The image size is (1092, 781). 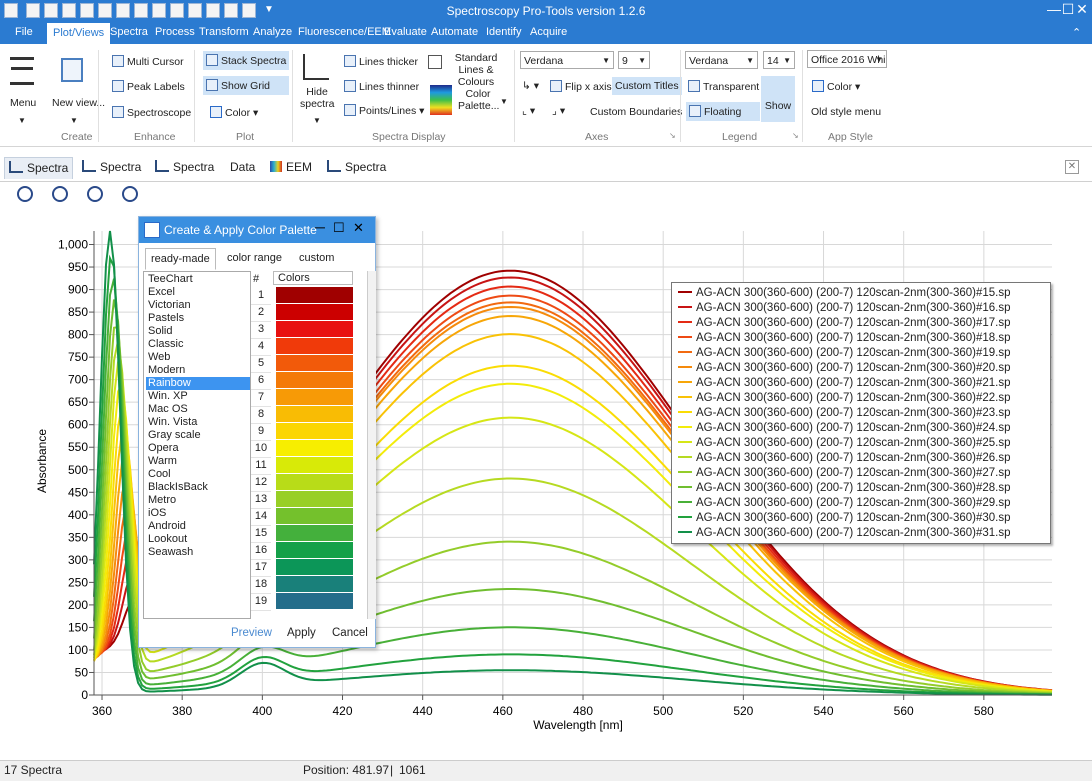 What do you see at coordinates (231, 10) in the screenshot?
I see `quick-access-folder2-icon` at bounding box center [231, 10].